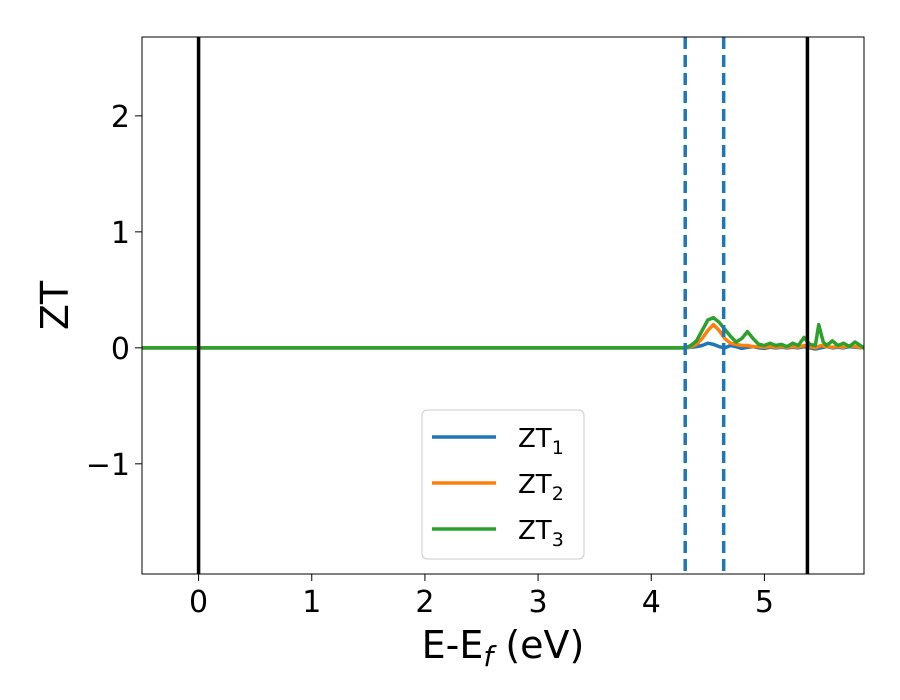 Image resolution: width=900 pixels, height=700 pixels. Describe the element at coordinates (198, 602) in the screenshot. I see `x-tick-label: 0` at that location.